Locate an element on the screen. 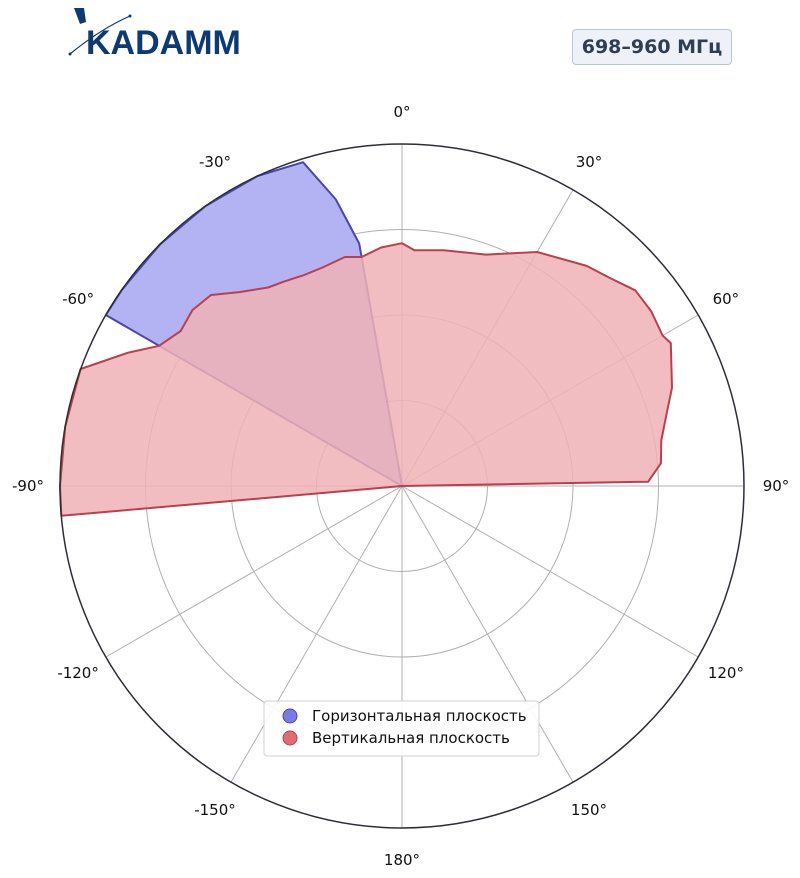 The height and width of the screenshot is (878, 800). angular-tick-label: -120° is located at coordinates (78, 673).